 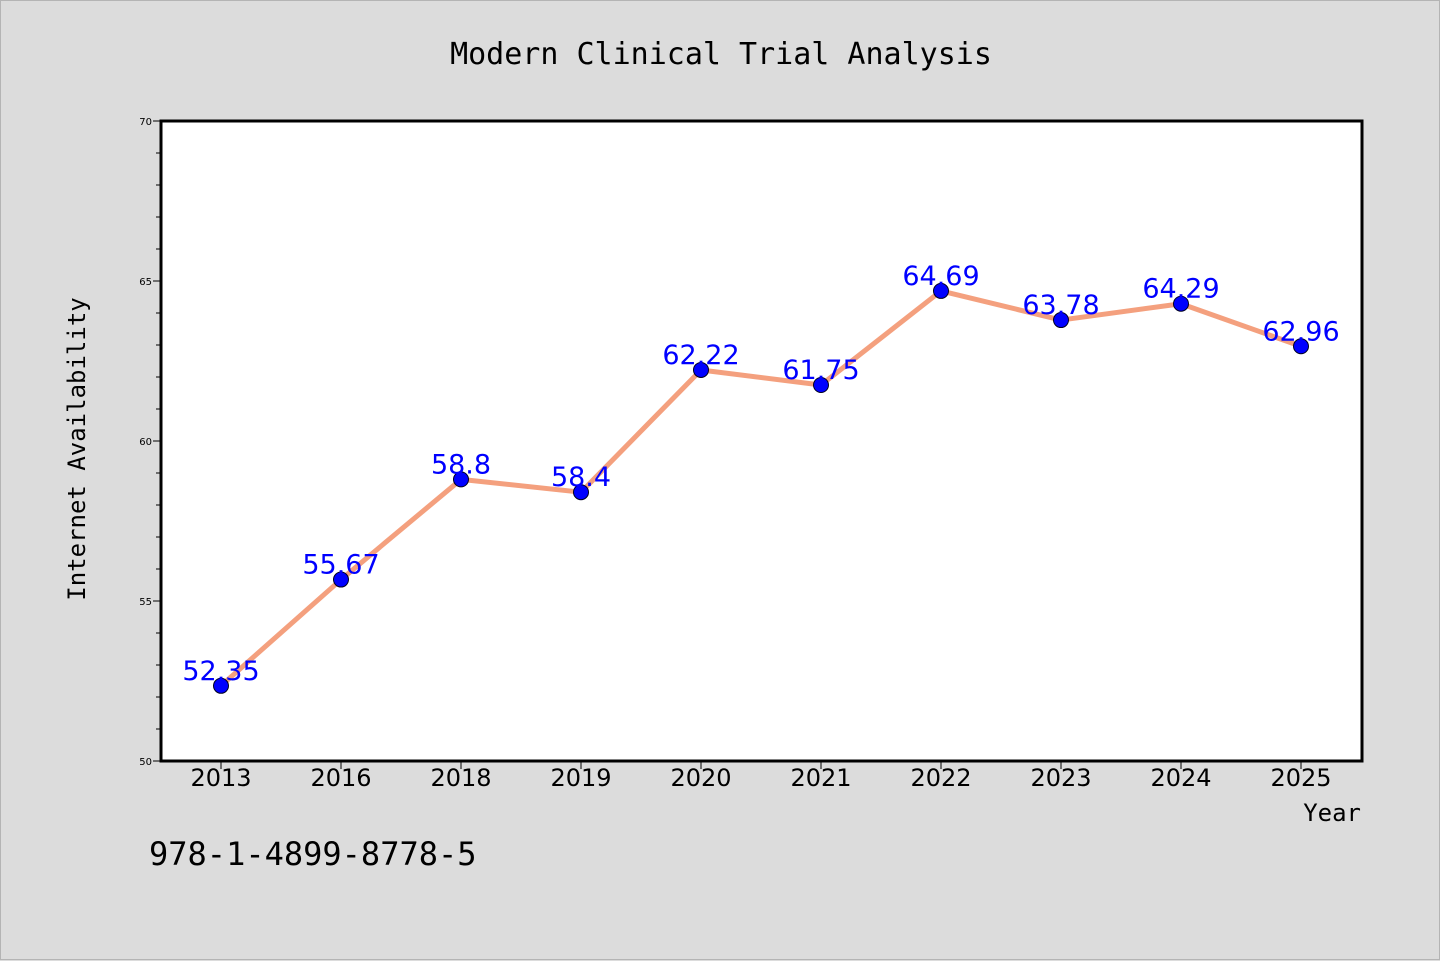 I want to click on y-tick-label: 65, so click(x=145, y=282).